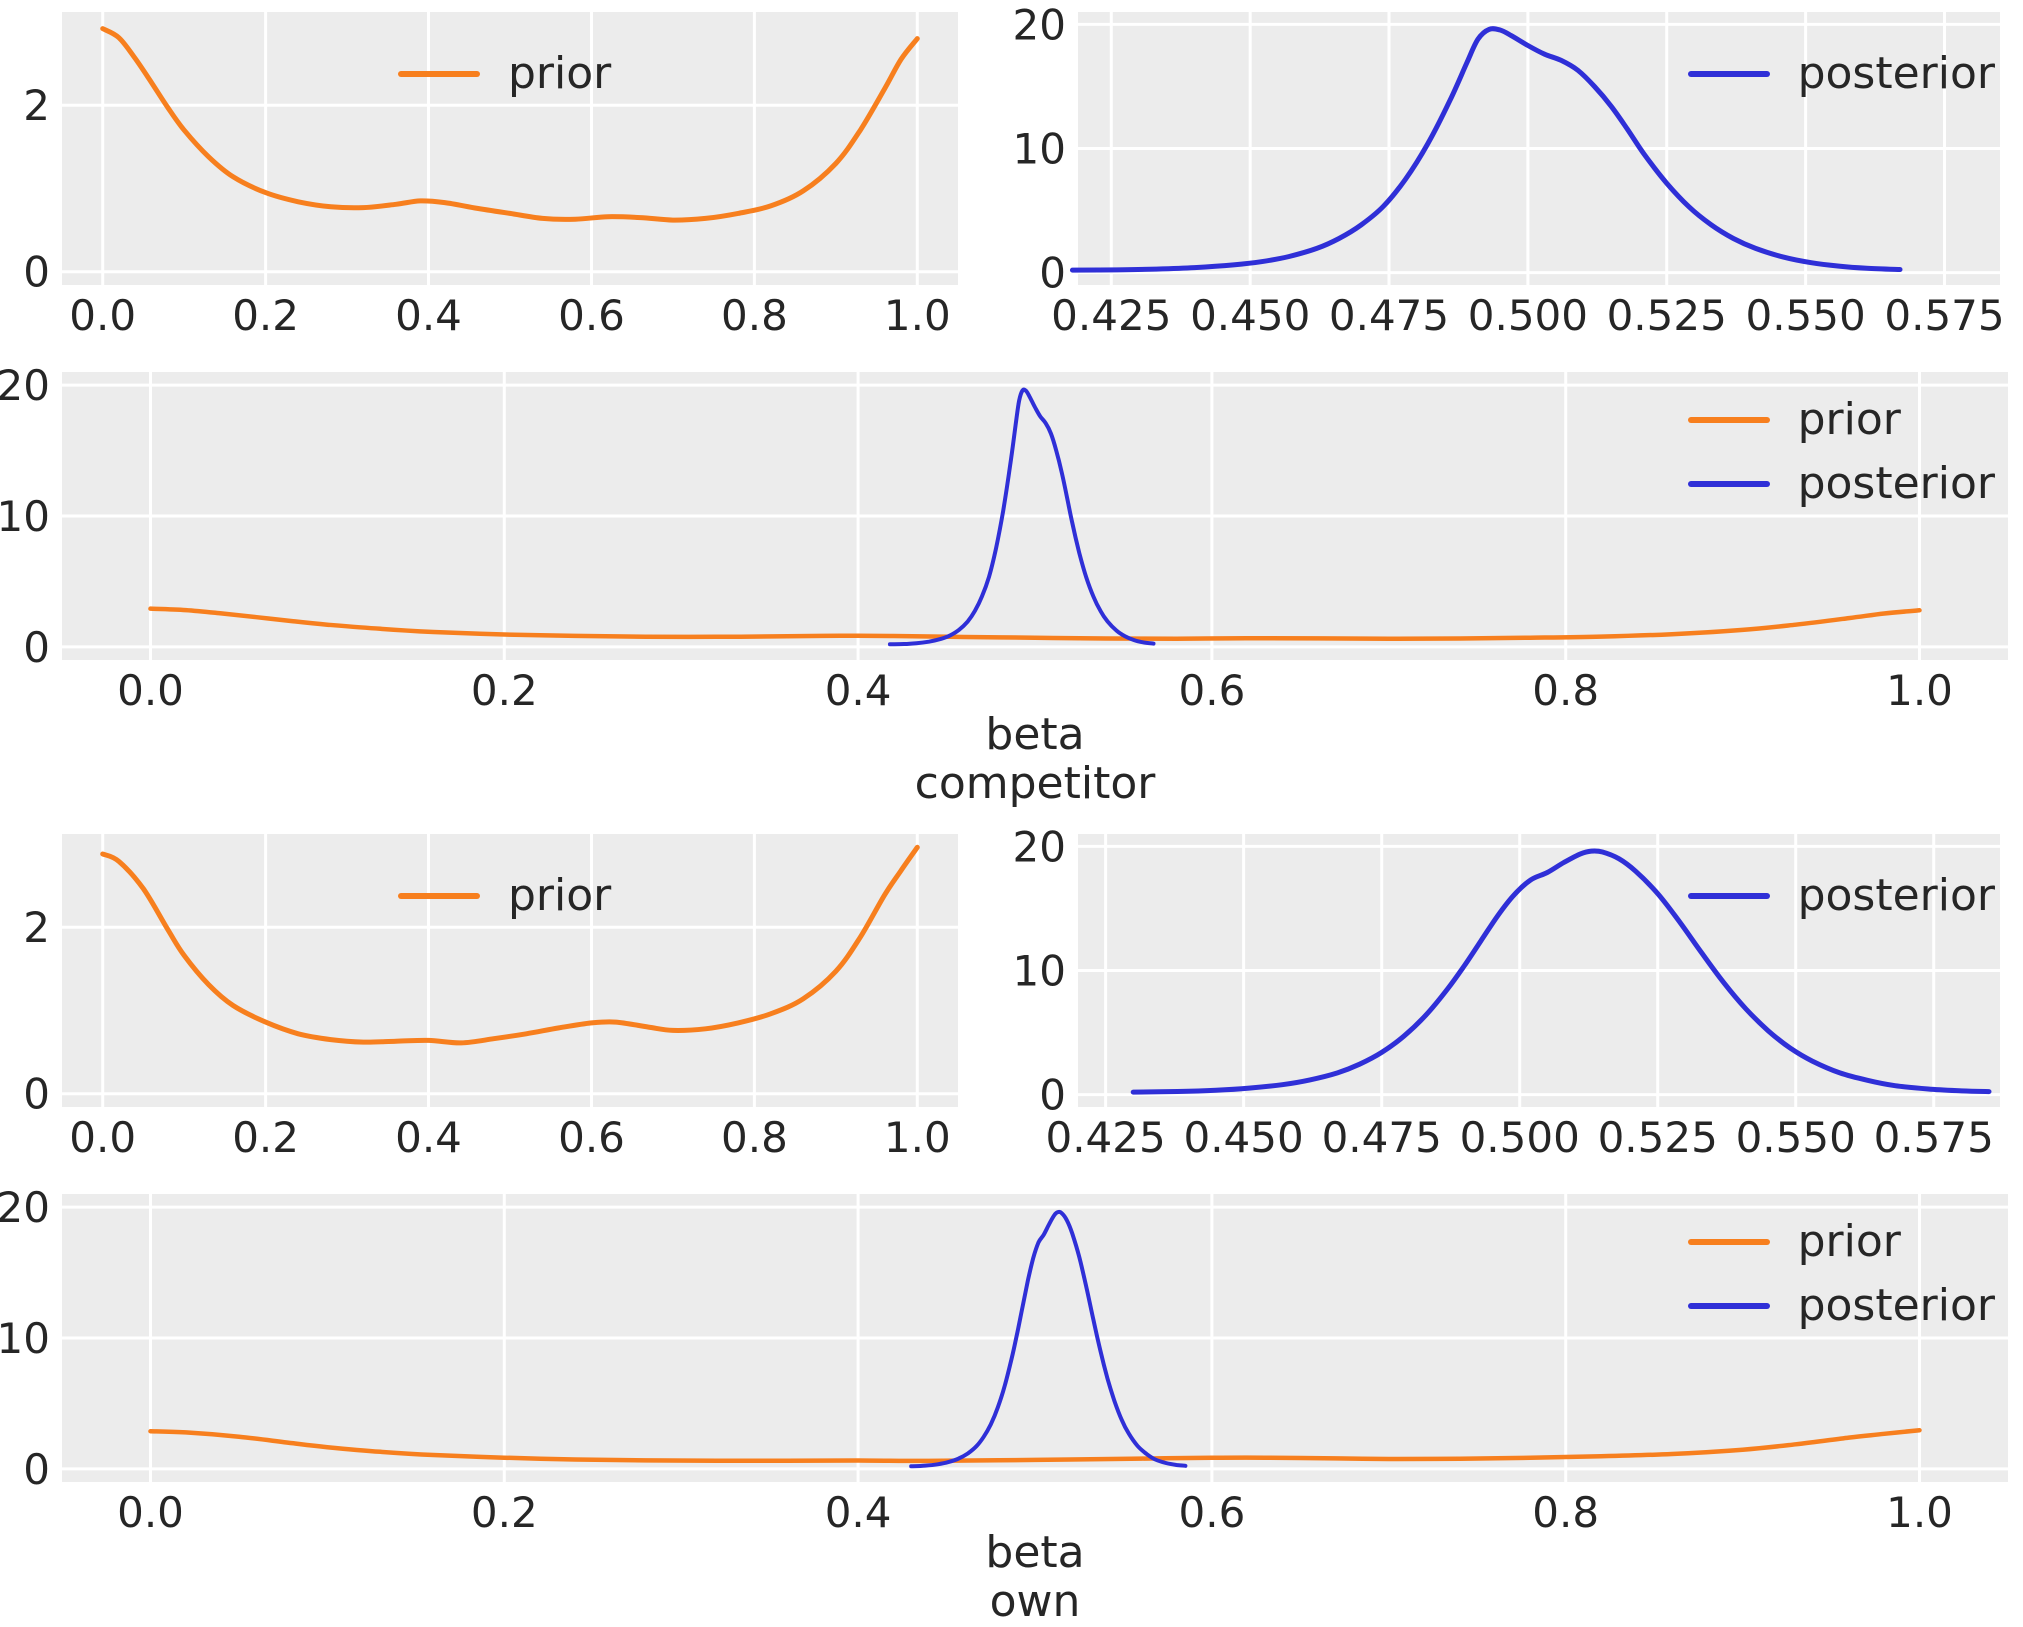 This screenshot has height=1627, width=2023. What do you see at coordinates (1841, 451) in the screenshot?
I see `legend-competitor-both: prior posterior` at bounding box center [1841, 451].